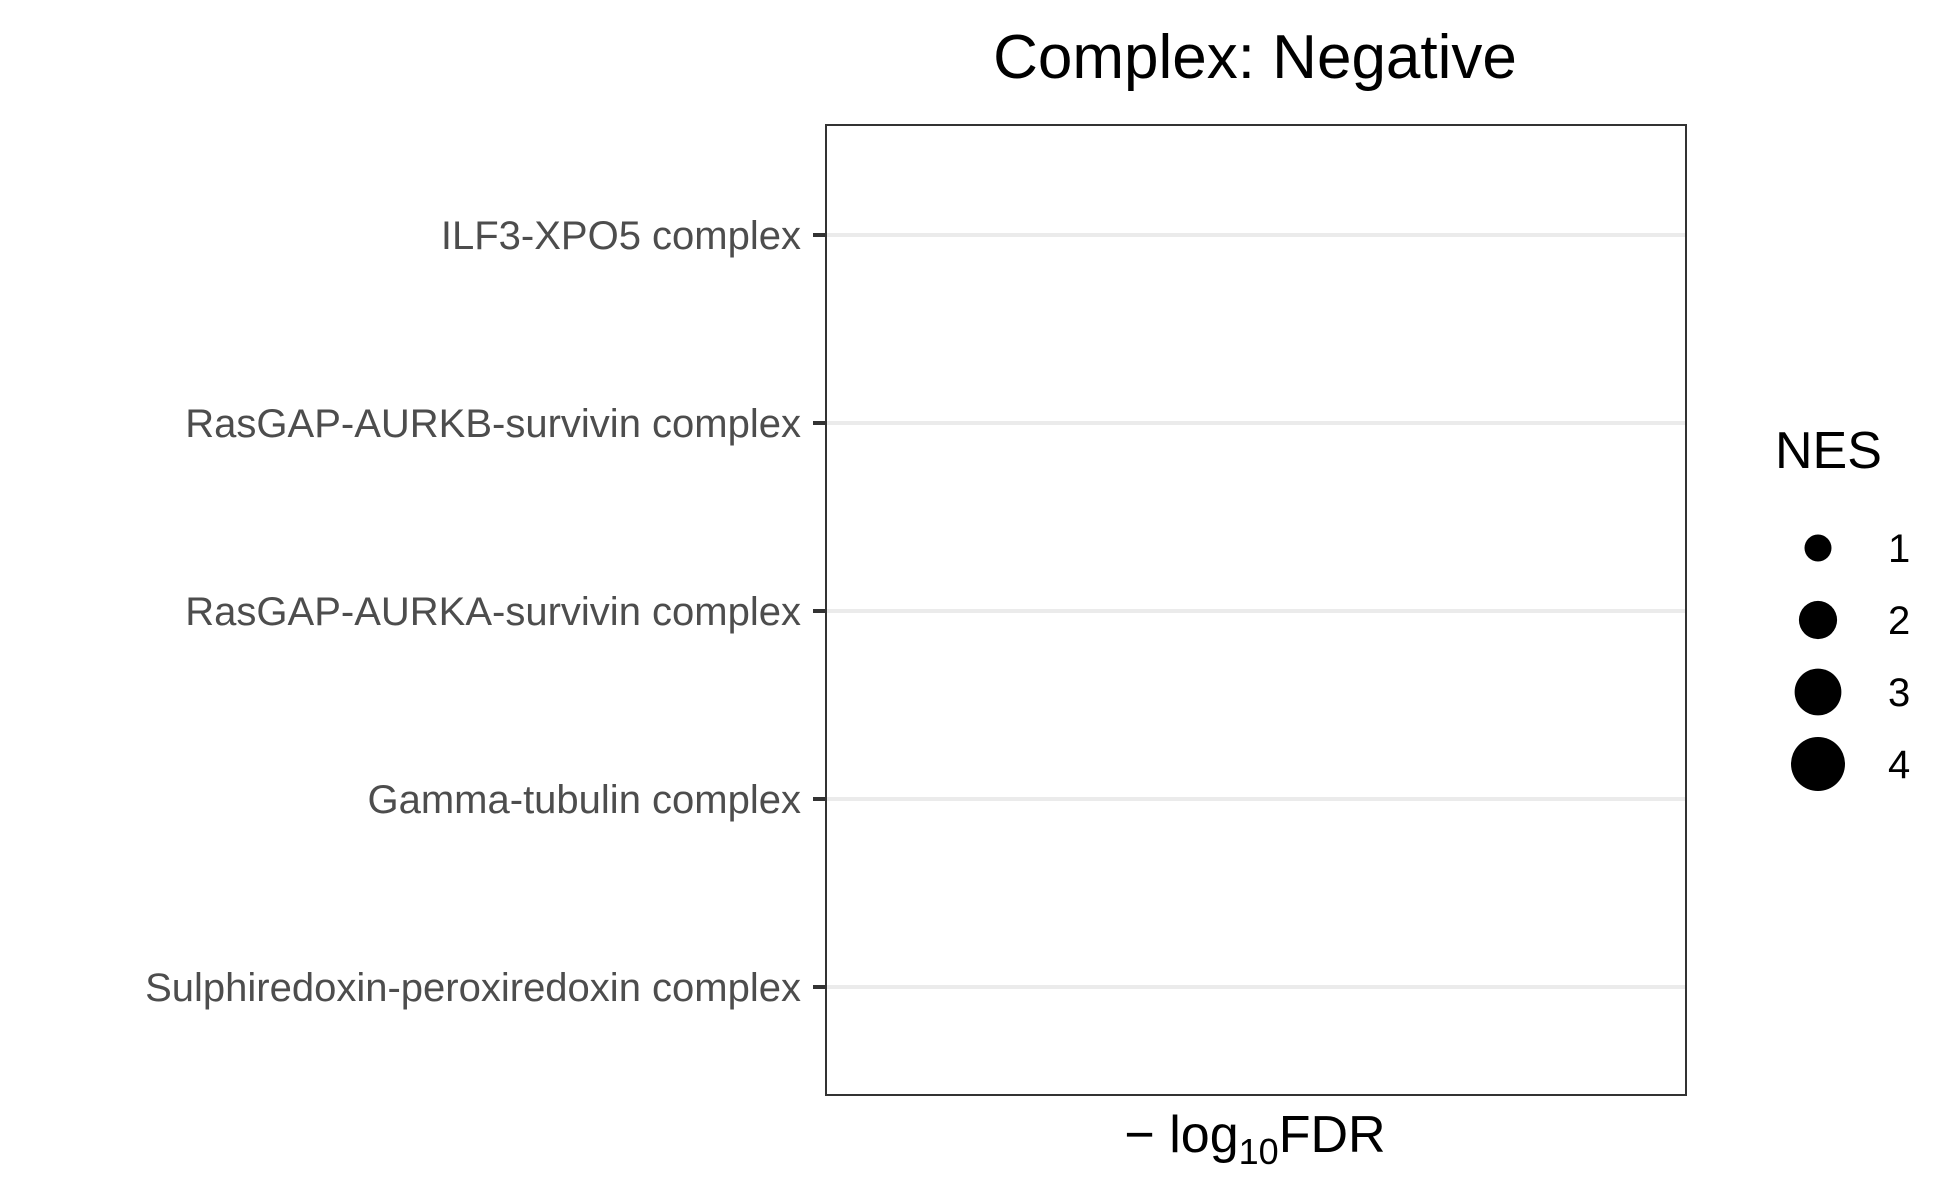  I want to click on x-axis-label-suffix: FDR, so click(1332, 1135).